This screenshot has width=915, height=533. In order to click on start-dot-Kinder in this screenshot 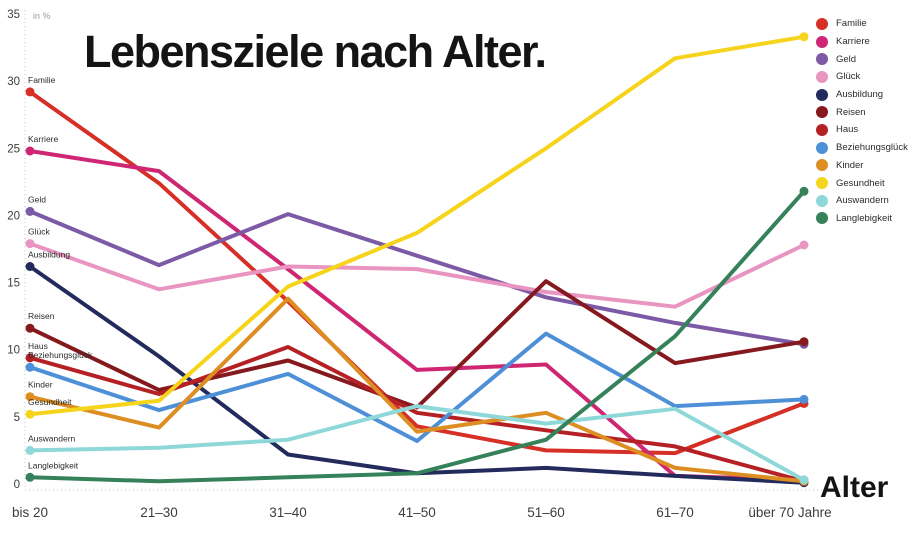, I will do `click(30, 397)`.